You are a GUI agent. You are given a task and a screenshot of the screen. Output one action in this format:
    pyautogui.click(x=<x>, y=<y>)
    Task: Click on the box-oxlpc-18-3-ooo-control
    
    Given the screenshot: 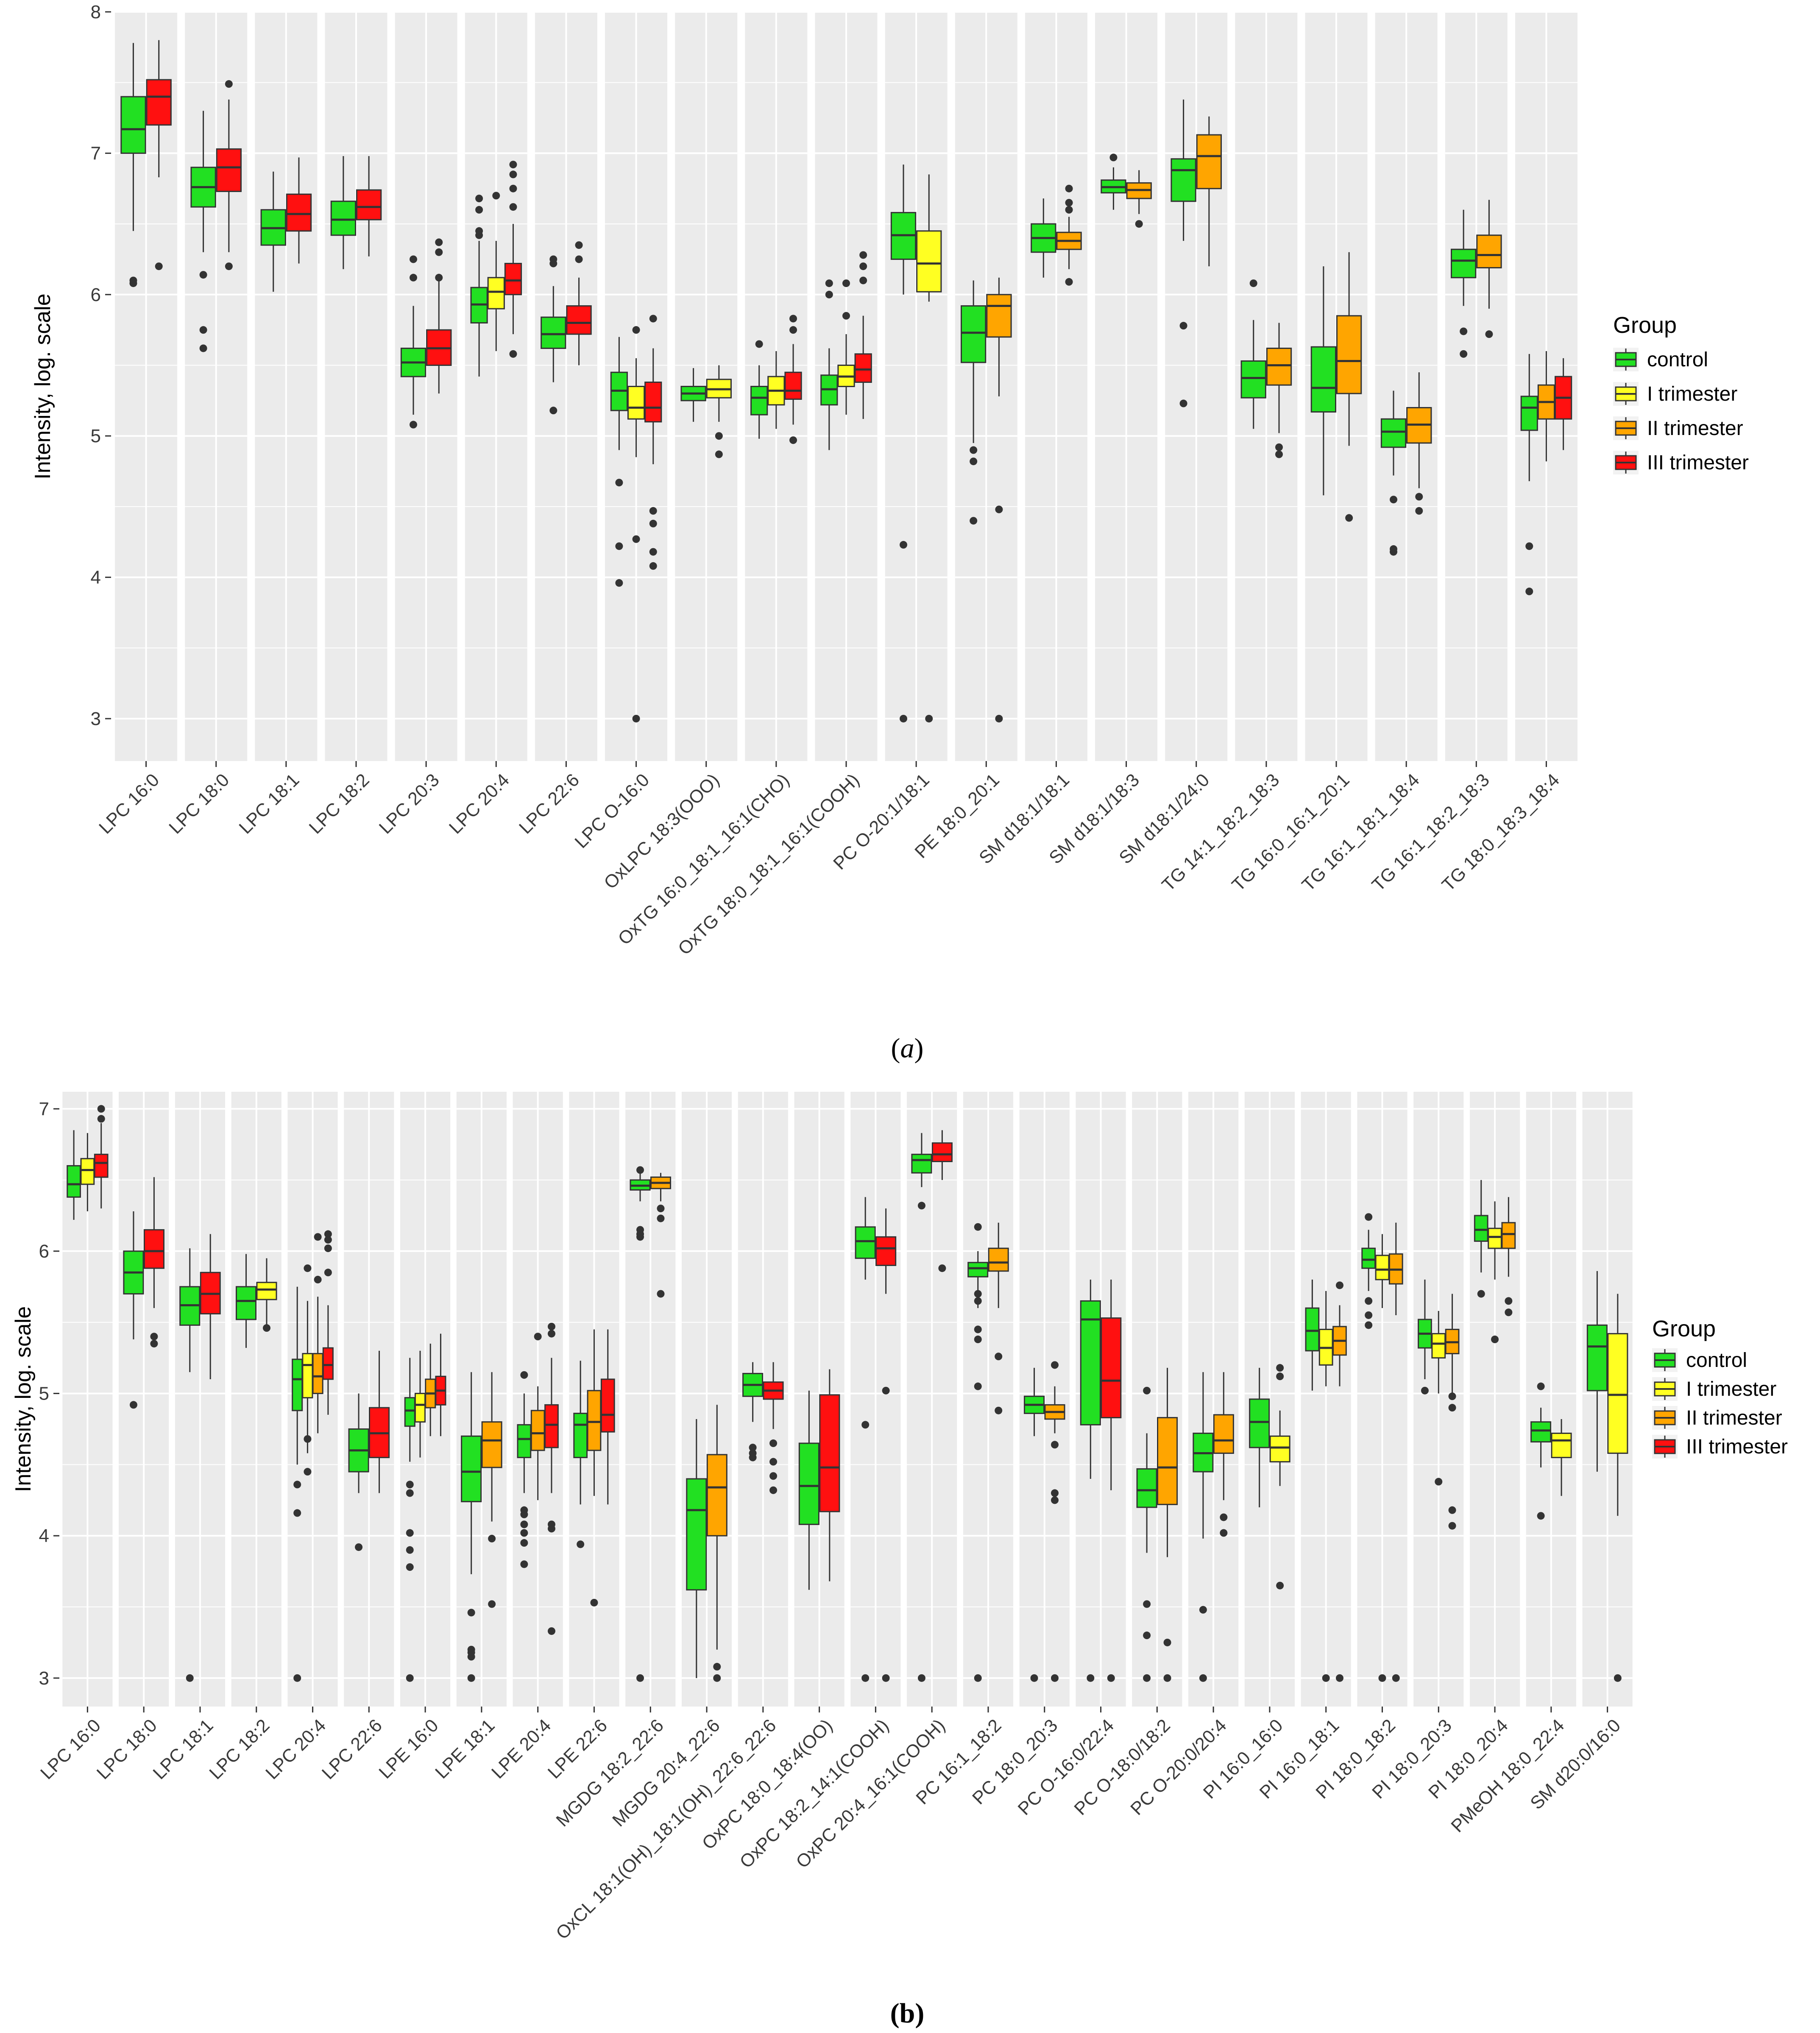 What is the action you would take?
    pyautogui.click(x=693, y=395)
    